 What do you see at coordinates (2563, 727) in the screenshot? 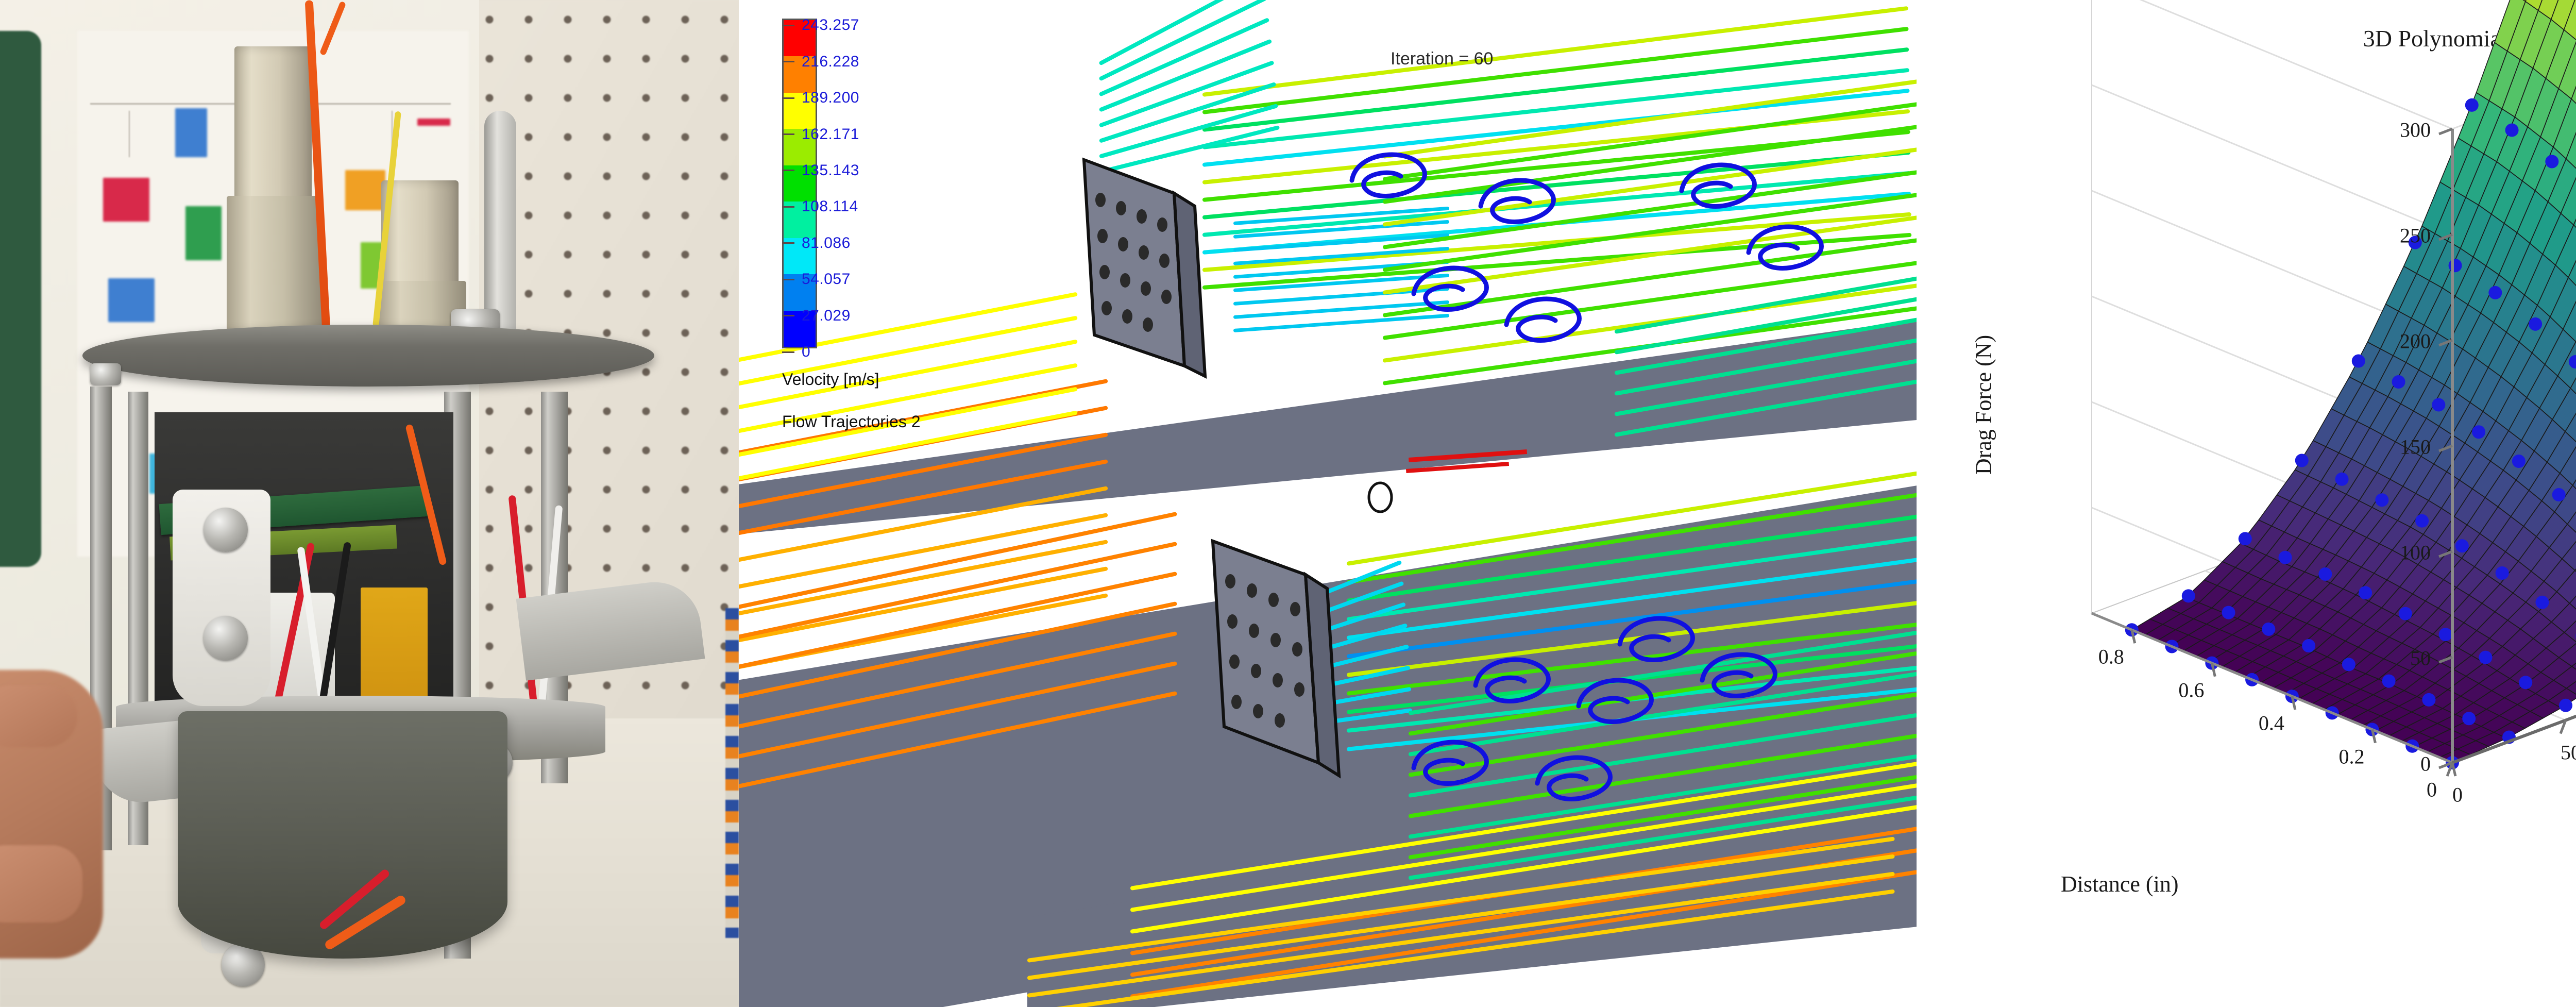
I see `y-tick` at bounding box center [2563, 727].